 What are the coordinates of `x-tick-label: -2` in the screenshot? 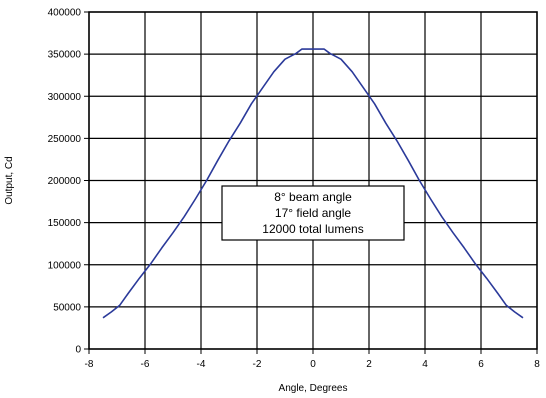 It's located at (257, 364).